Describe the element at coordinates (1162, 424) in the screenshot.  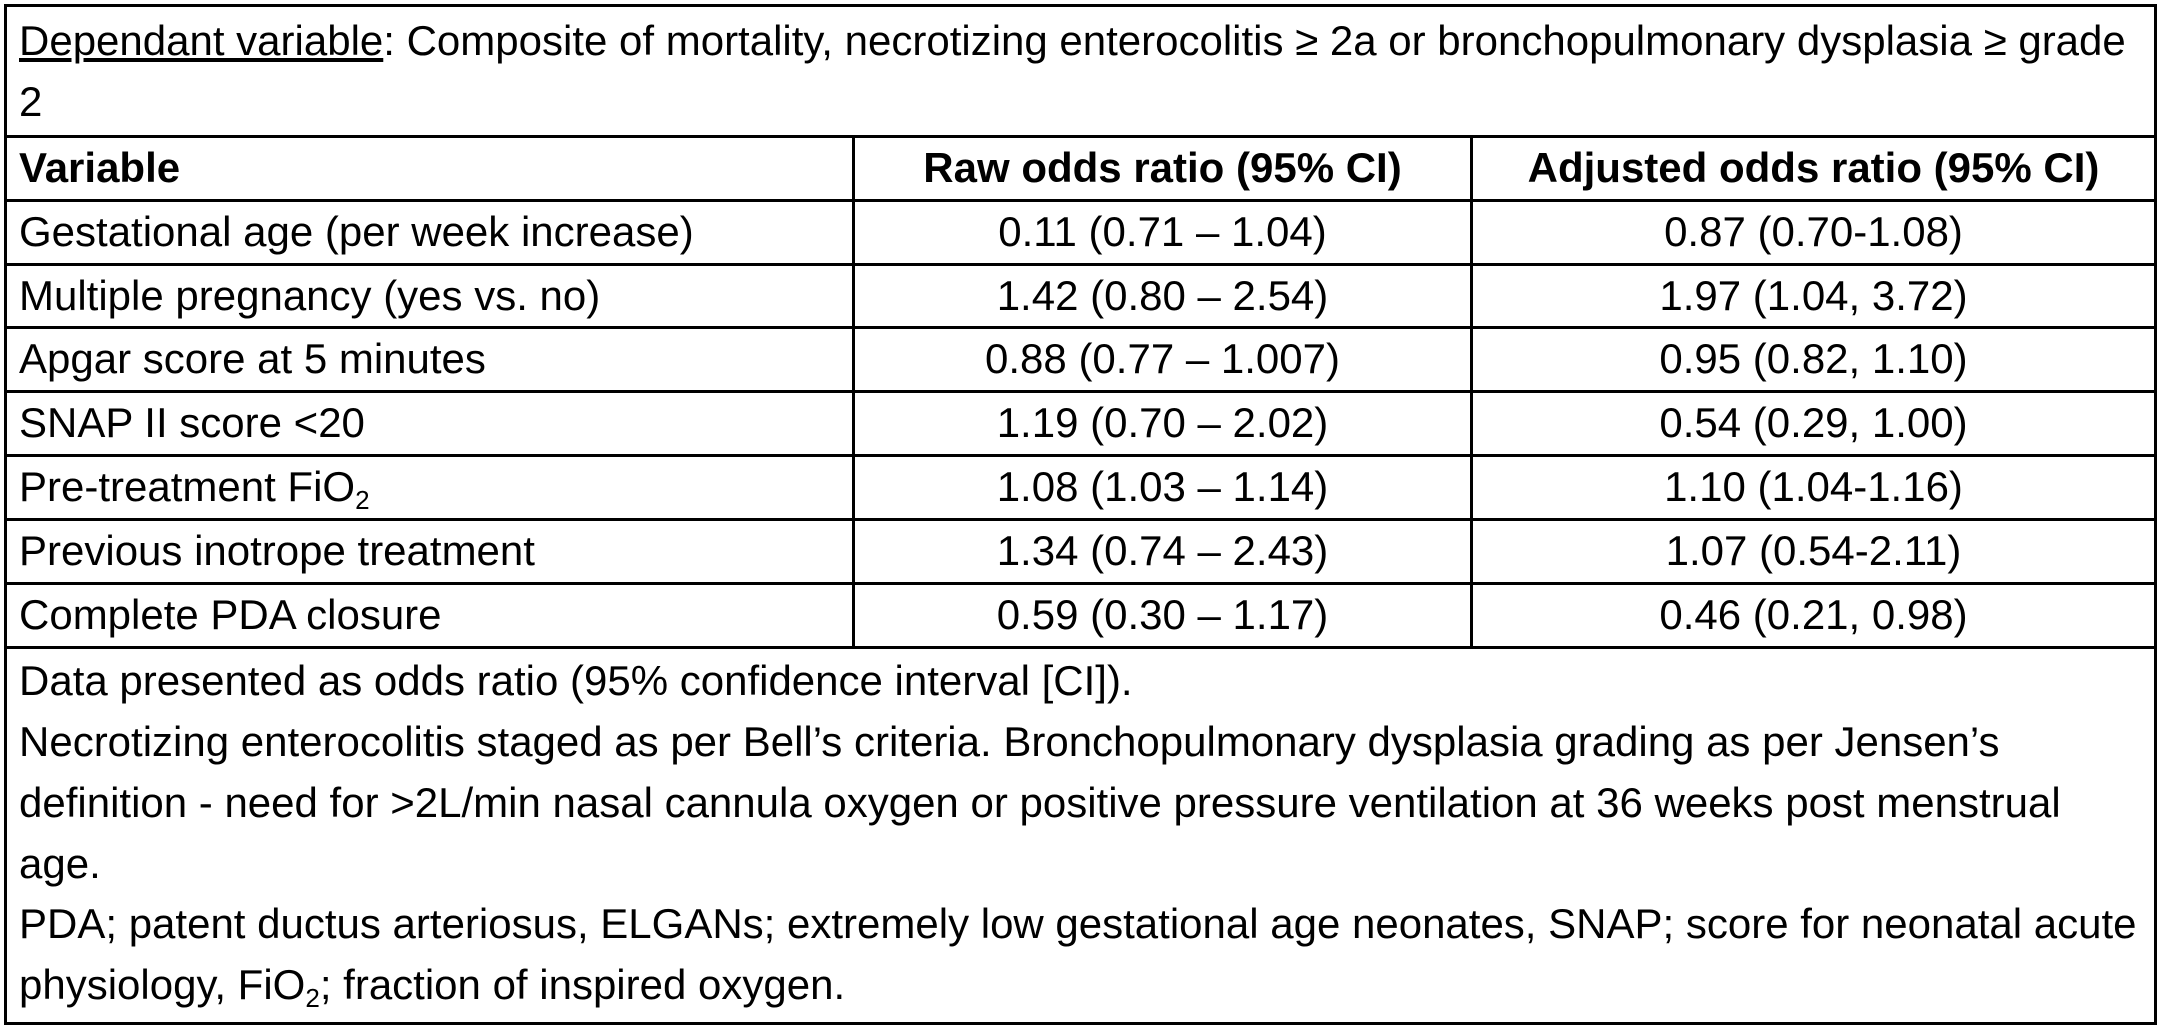
I see `row-raw-odds-ratio: 1.19 (0.70 – 2.02)` at that location.